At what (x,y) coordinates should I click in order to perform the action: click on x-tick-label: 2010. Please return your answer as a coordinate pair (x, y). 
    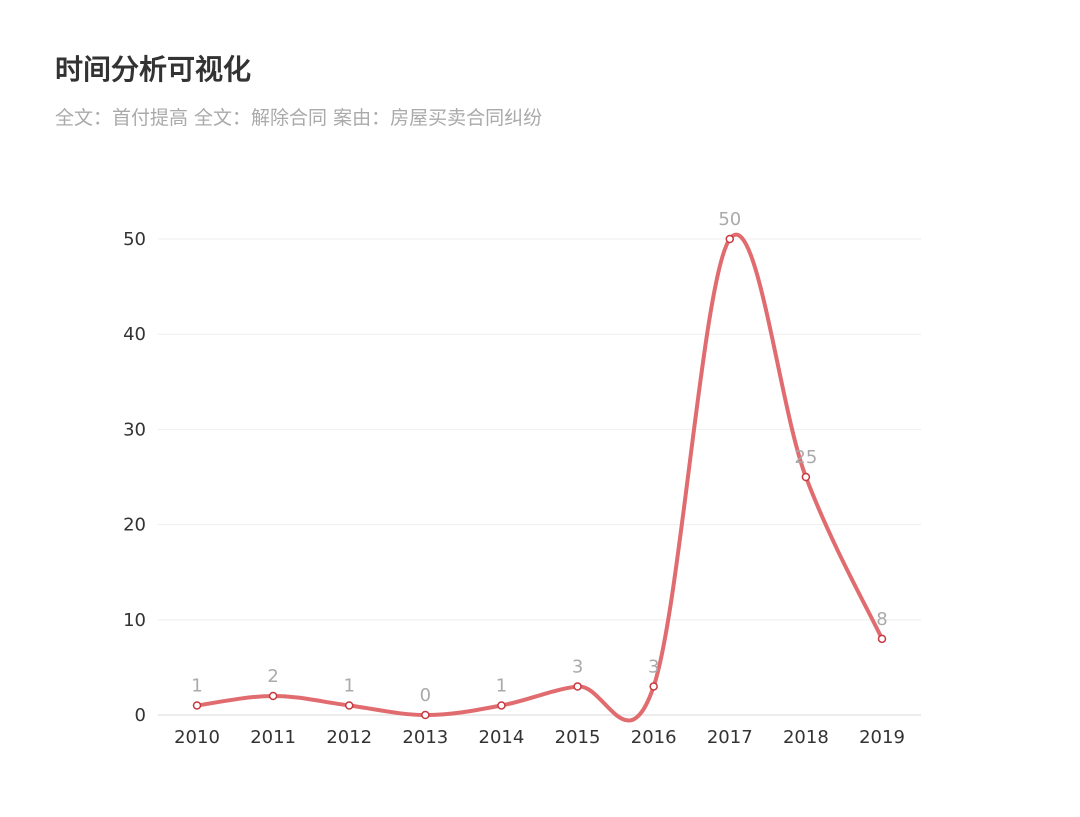
    Looking at the image, I should click on (197, 737).